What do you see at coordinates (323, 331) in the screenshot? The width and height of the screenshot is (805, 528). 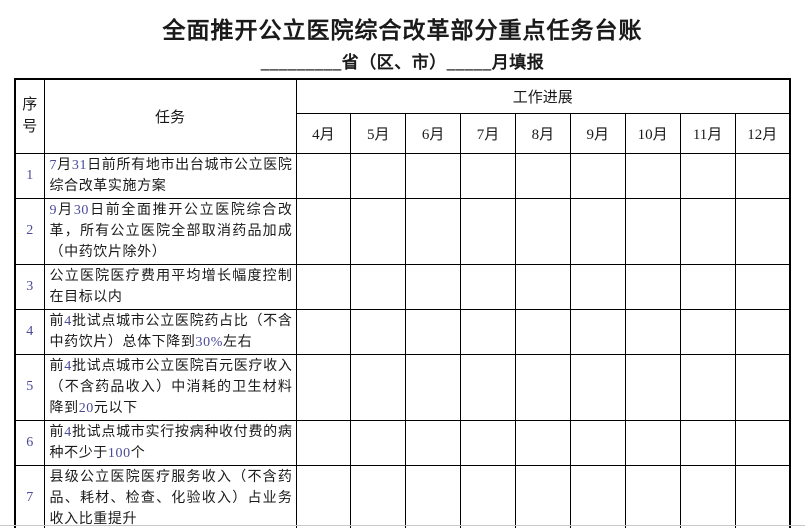 I see `progress-cell-row4-month4` at bounding box center [323, 331].